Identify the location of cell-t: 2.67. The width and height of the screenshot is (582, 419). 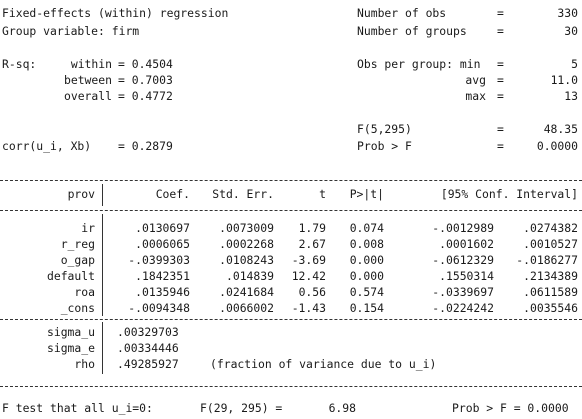
(312, 244).